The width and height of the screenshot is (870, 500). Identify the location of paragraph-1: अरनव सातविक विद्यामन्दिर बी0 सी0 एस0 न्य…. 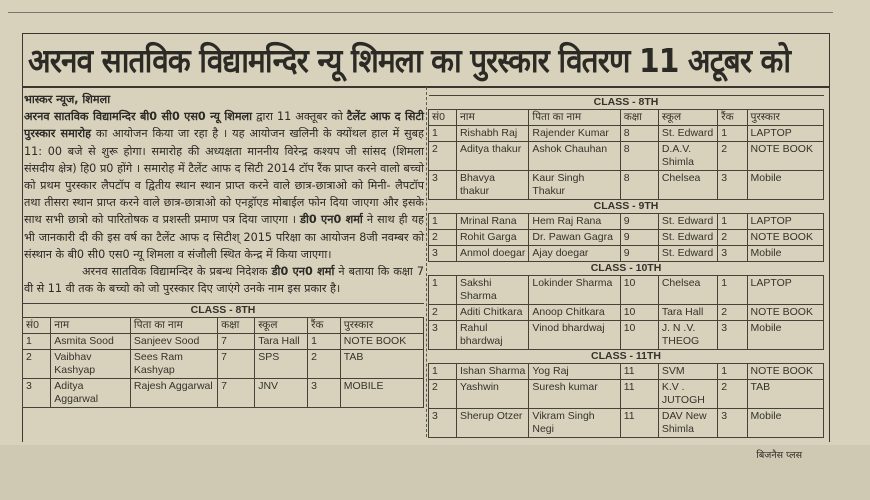
(224, 185).